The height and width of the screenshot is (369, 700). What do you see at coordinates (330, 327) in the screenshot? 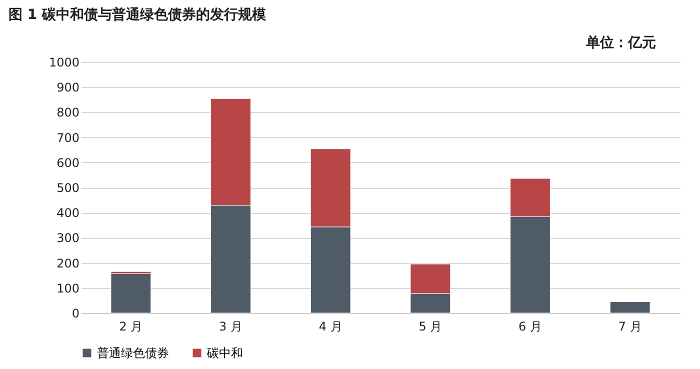
I see `x-tick-label: 4 月` at bounding box center [330, 327].